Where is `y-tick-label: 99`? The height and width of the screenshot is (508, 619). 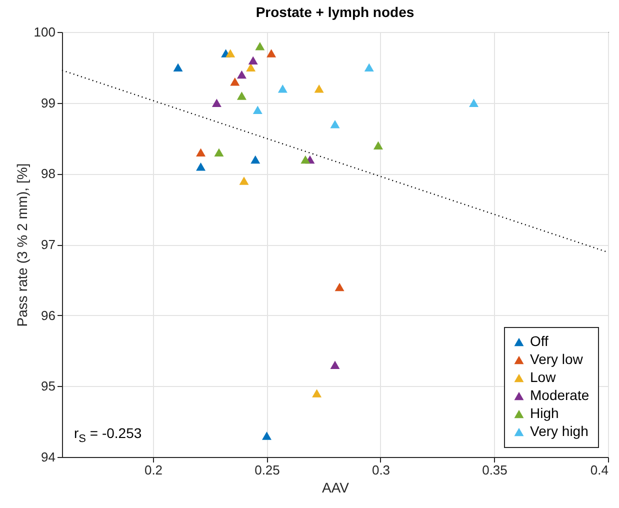 y-tick-label: 99 is located at coordinates (48, 102).